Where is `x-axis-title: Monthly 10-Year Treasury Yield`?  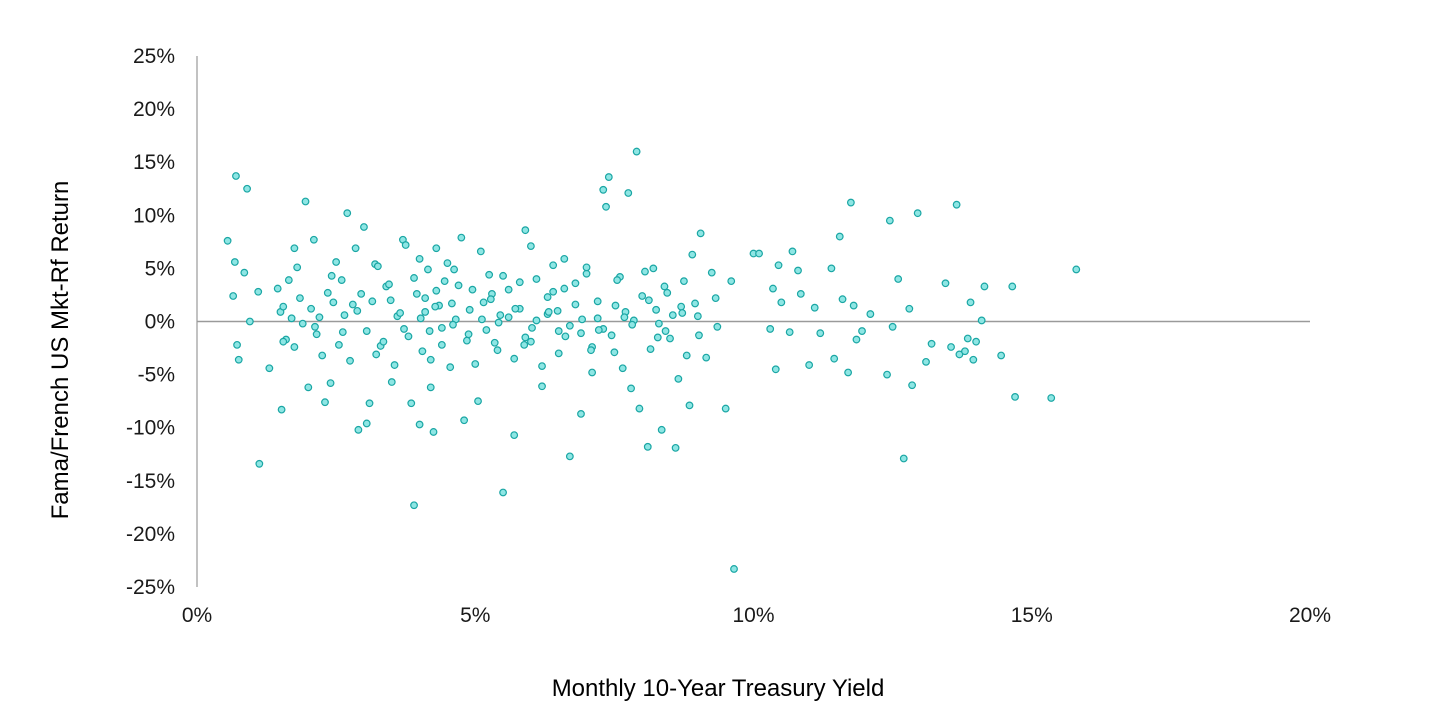
x-axis-title: Monthly 10-Year Treasury Yield is located at coordinates (718, 688).